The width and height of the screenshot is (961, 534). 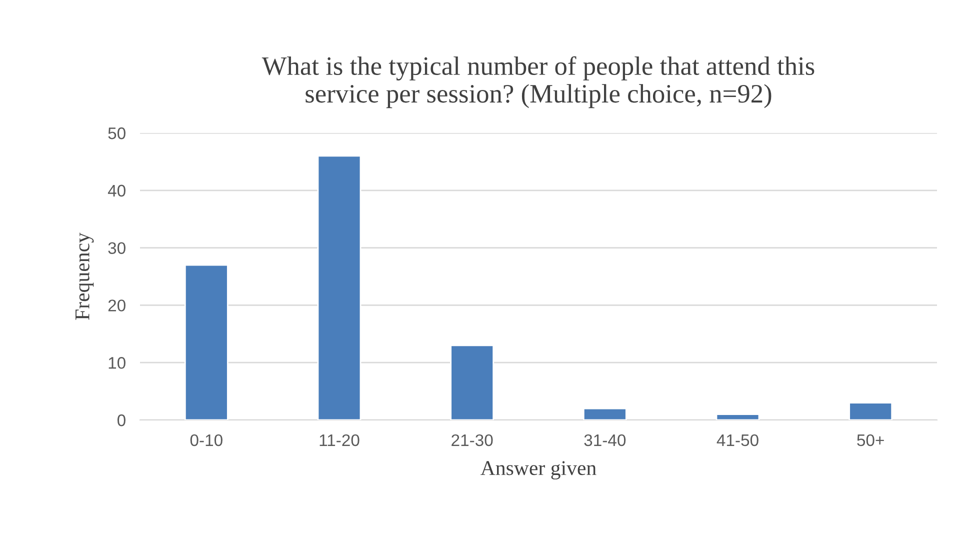 I want to click on x-tick-label: 41-50, so click(x=737, y=440).